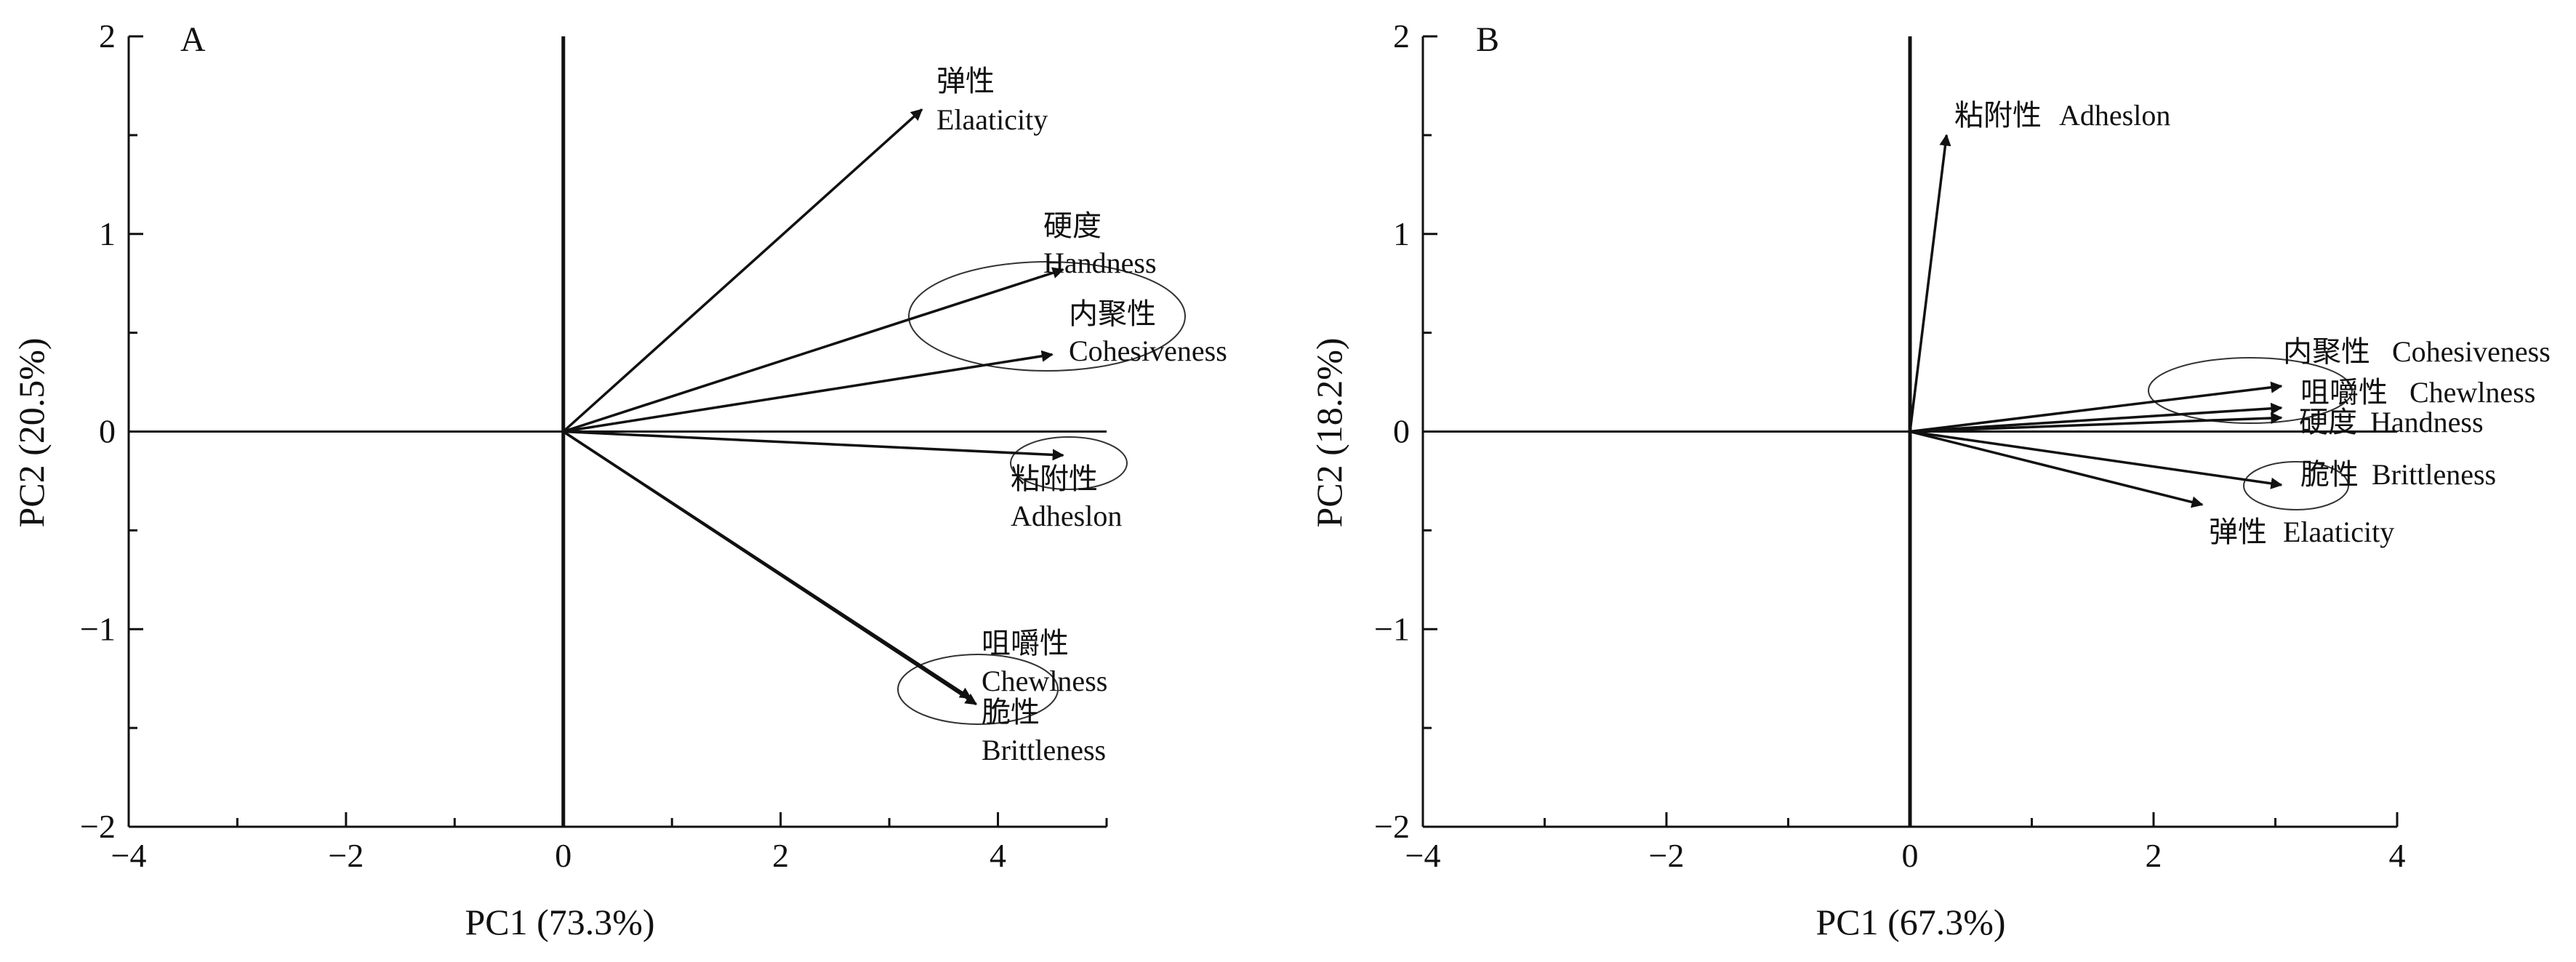 The height and width of the screenshot is (962, 2576). Describe the element at coordinates (98, 628) in the screenshot. I see `panel-a-y-tick-label: −1` at that location.